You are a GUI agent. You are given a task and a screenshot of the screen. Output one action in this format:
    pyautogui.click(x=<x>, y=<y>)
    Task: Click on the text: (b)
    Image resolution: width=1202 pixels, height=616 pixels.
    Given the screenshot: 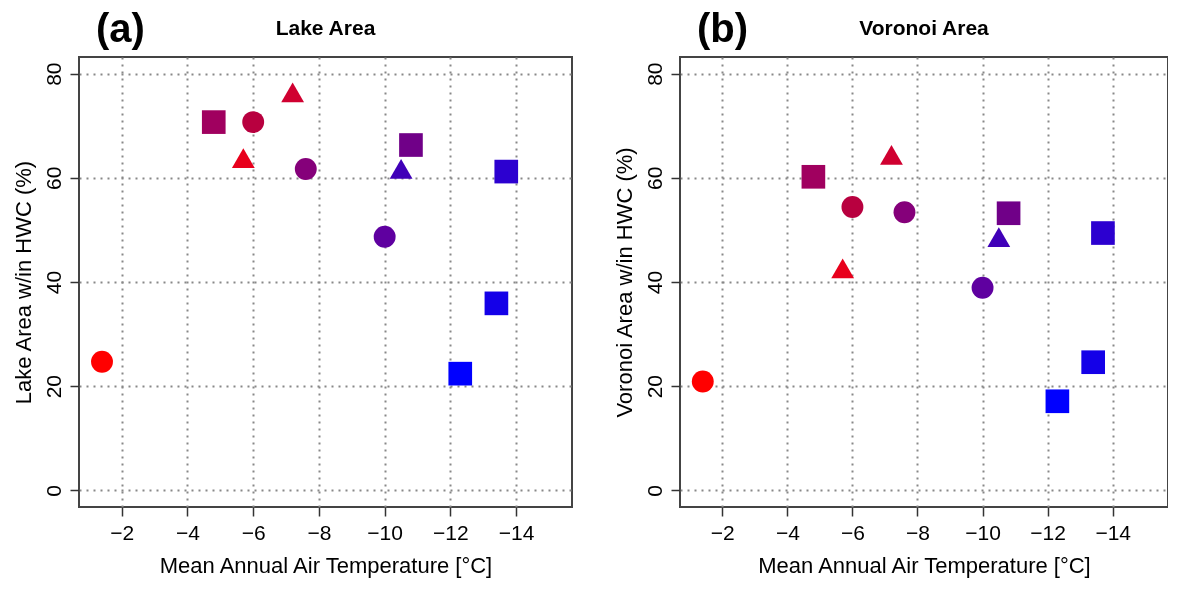 What is the action you would take?
    pyautogui.click(x=723, y=28)
    